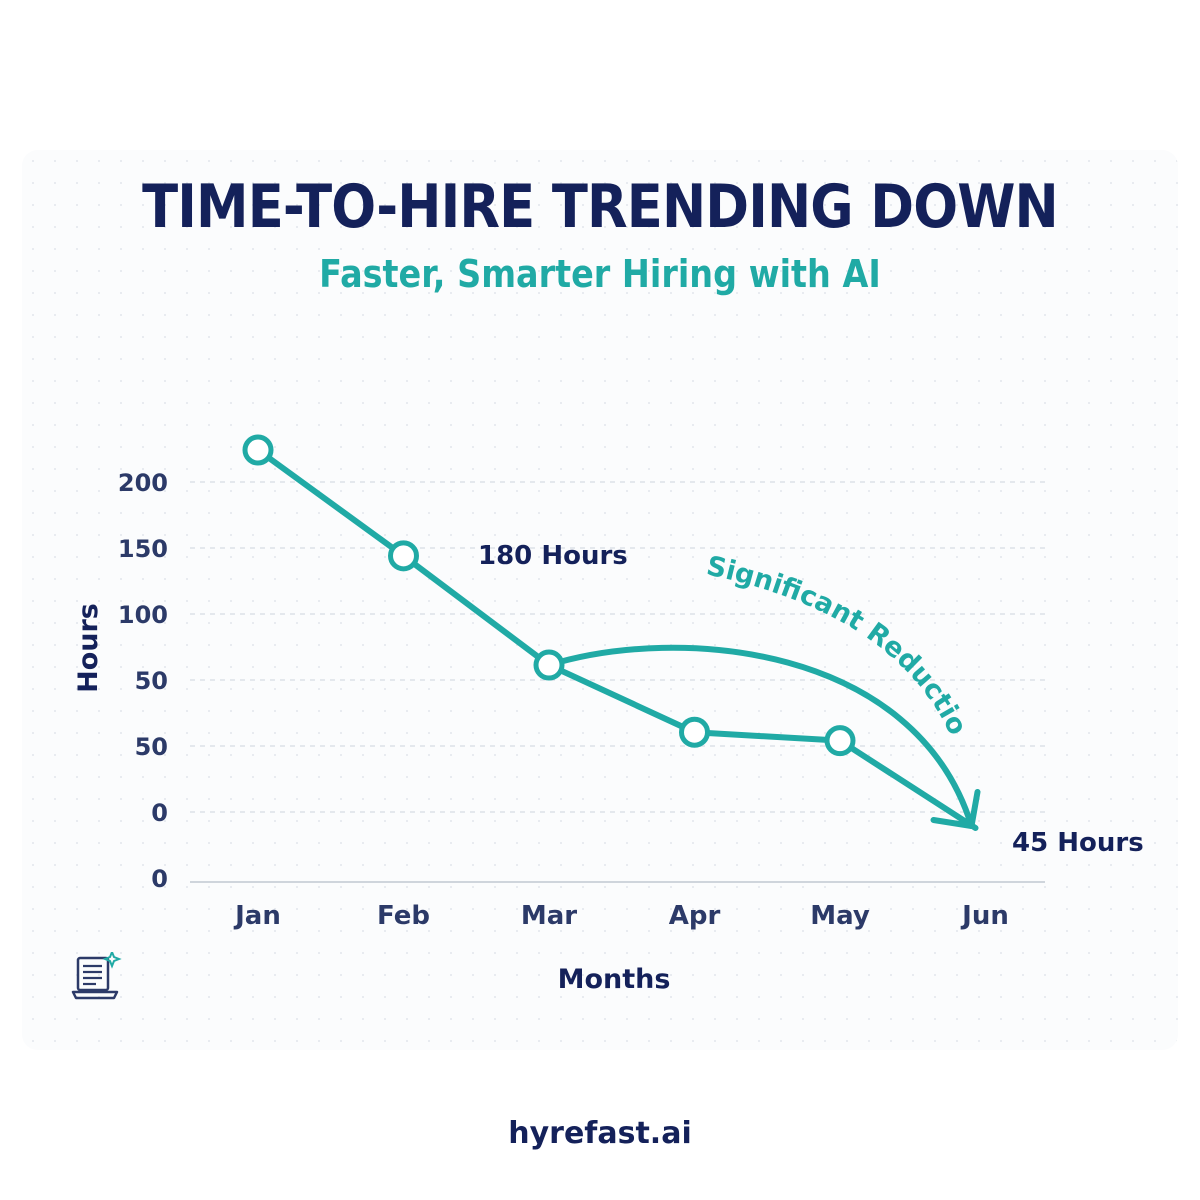 Image resolution: width=1200 pixels, height=1200 pixels. Describe the element at coordinates (143, 483) in the screenshot. I see `y-tick-label: 200` at that location.